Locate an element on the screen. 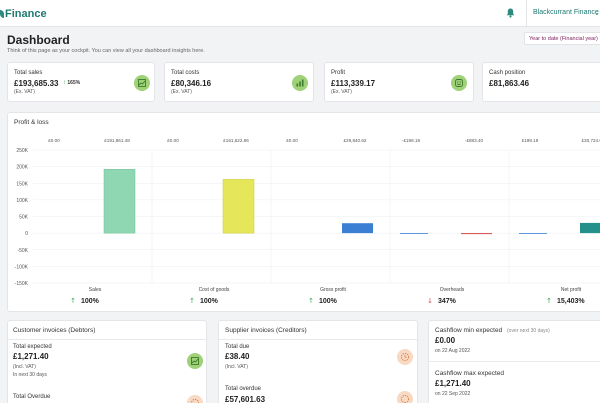  y-tick-label: 250K is located at coordinates (22, 151).